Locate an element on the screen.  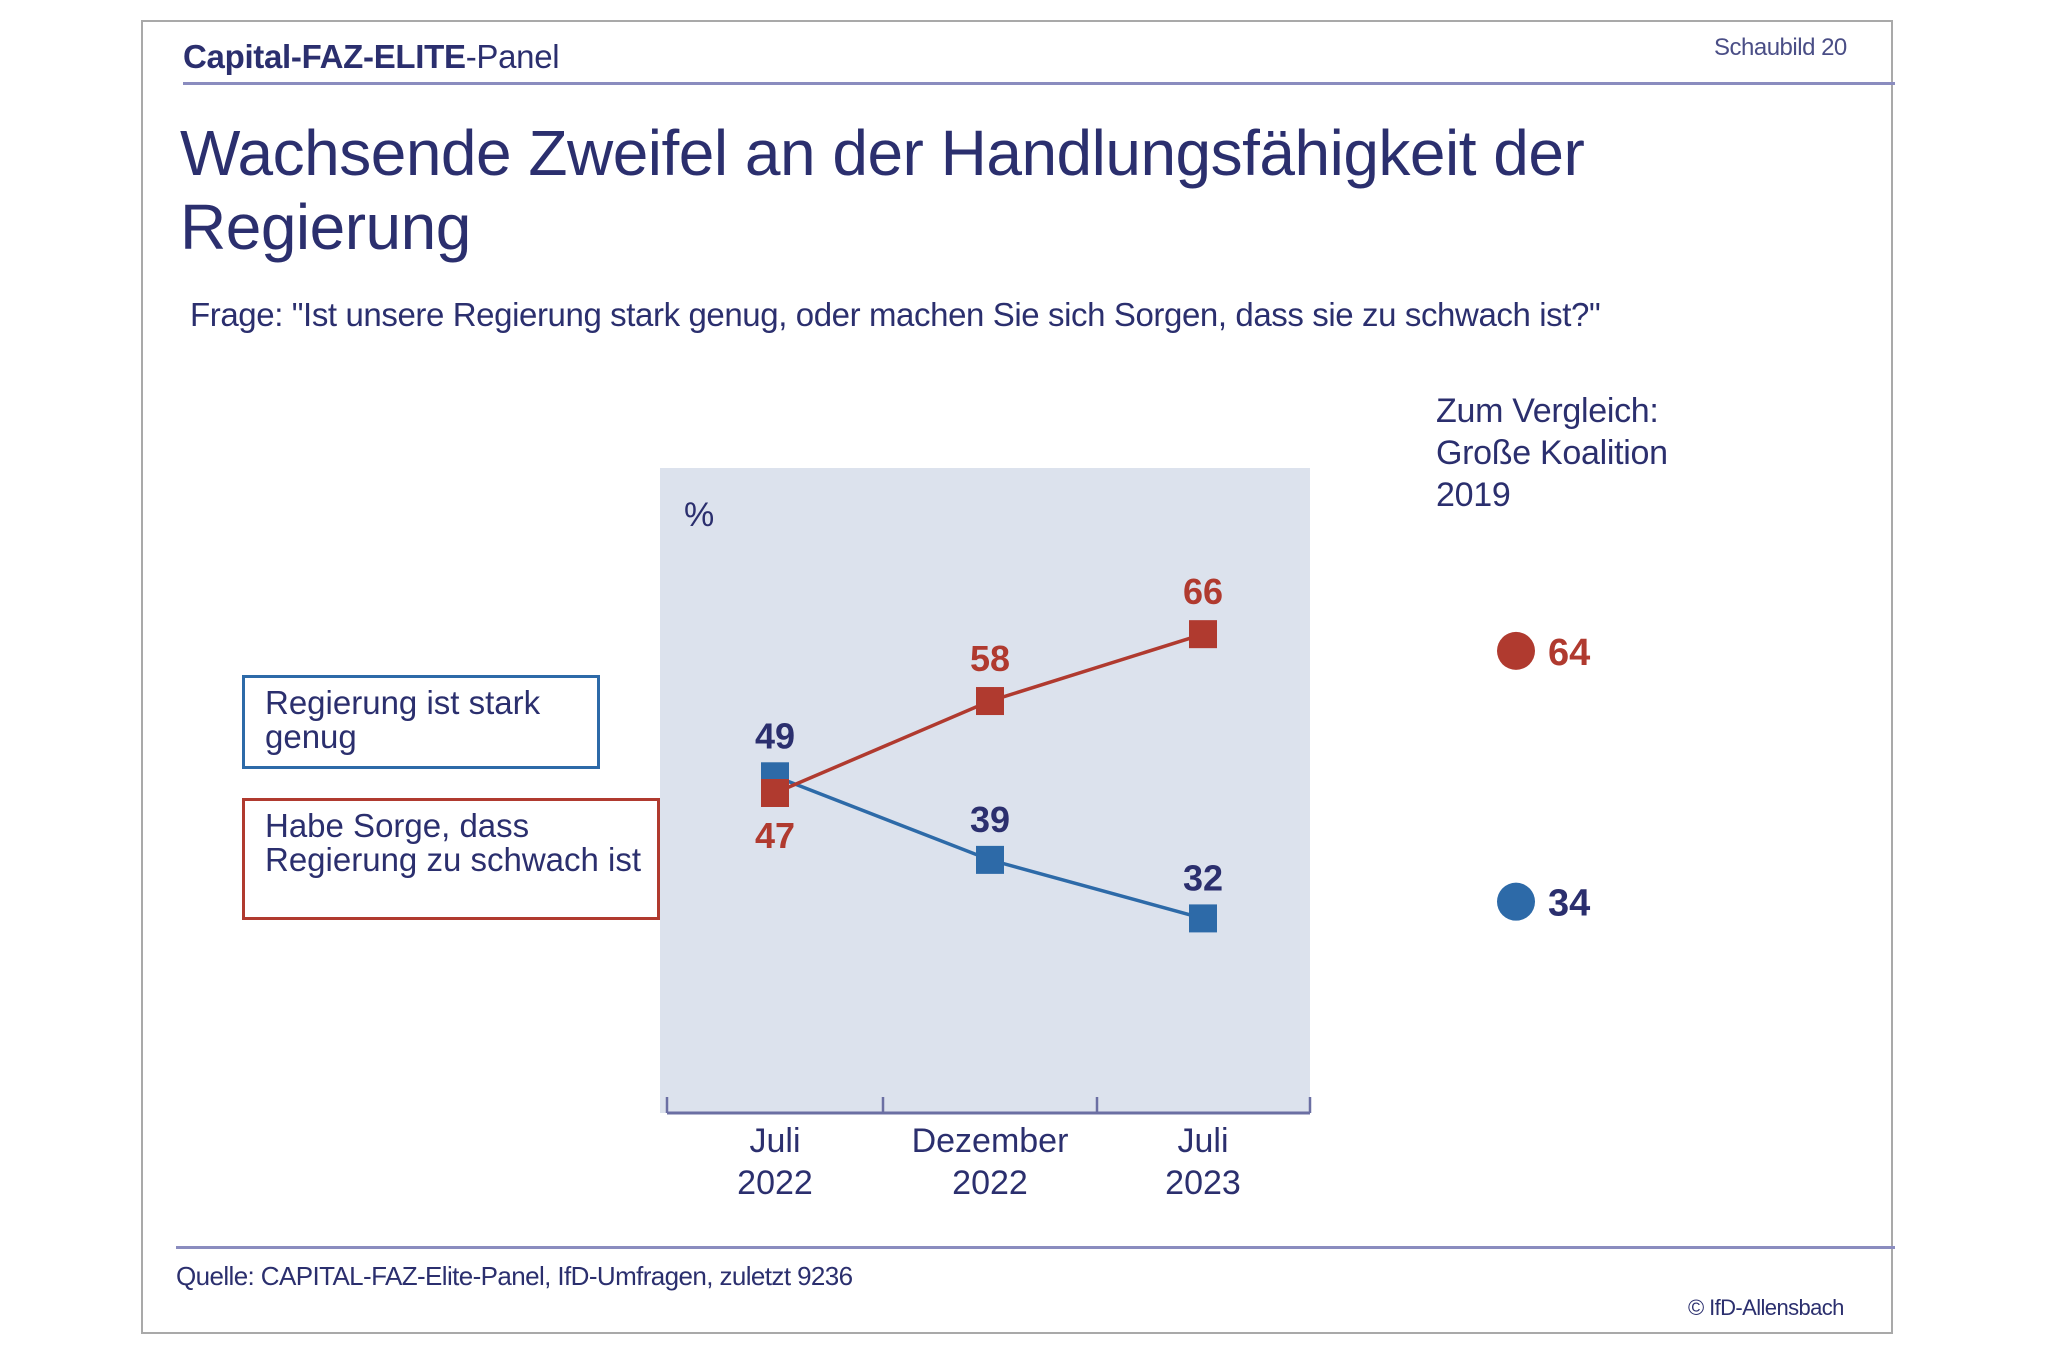
data-label-weak: 58 is located at coordinates (990, 658).